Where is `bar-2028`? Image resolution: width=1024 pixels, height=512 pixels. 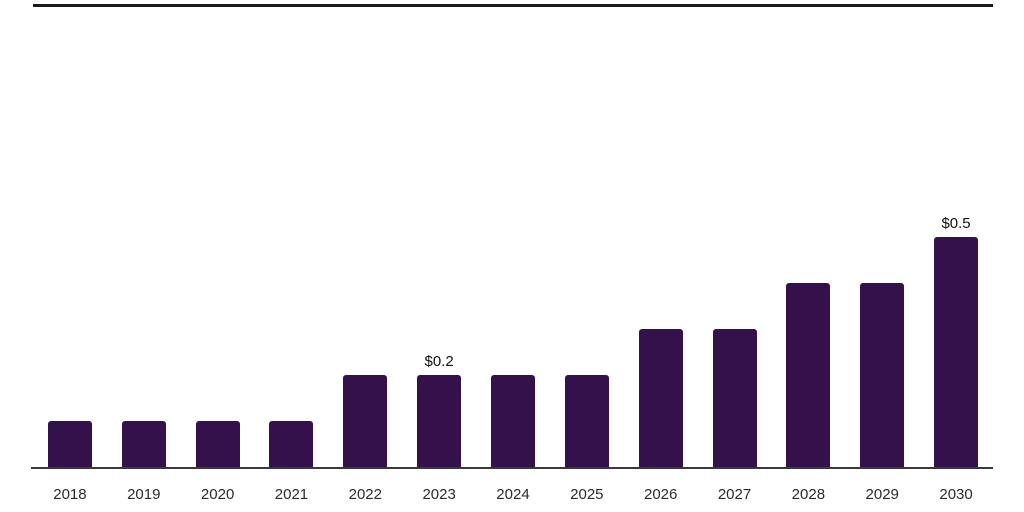
bar-2028 is located at coordinates (808, 375).